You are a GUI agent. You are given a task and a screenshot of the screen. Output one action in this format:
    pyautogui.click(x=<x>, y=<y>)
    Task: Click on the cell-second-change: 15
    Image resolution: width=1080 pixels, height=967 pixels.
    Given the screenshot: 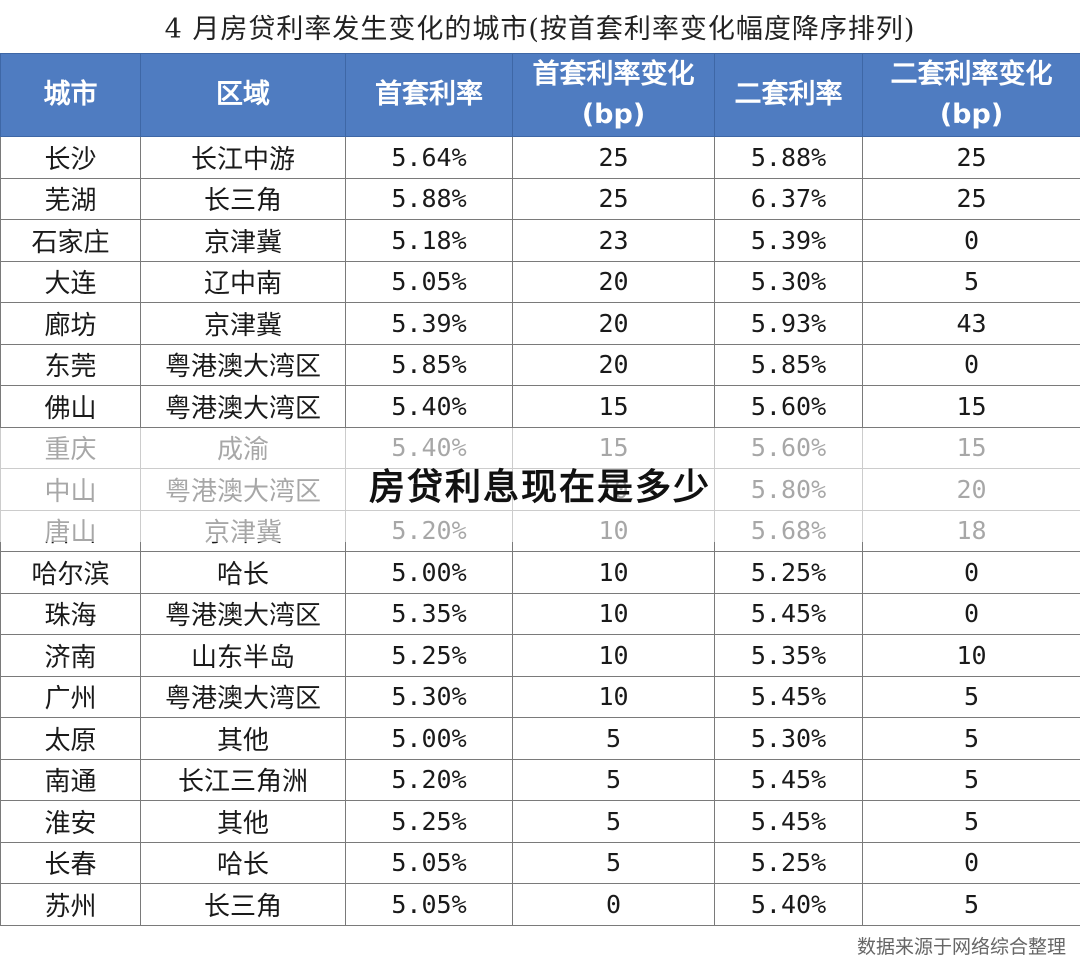 What is the action you would take?
    pyautogui.click(x=971, y=406)
    